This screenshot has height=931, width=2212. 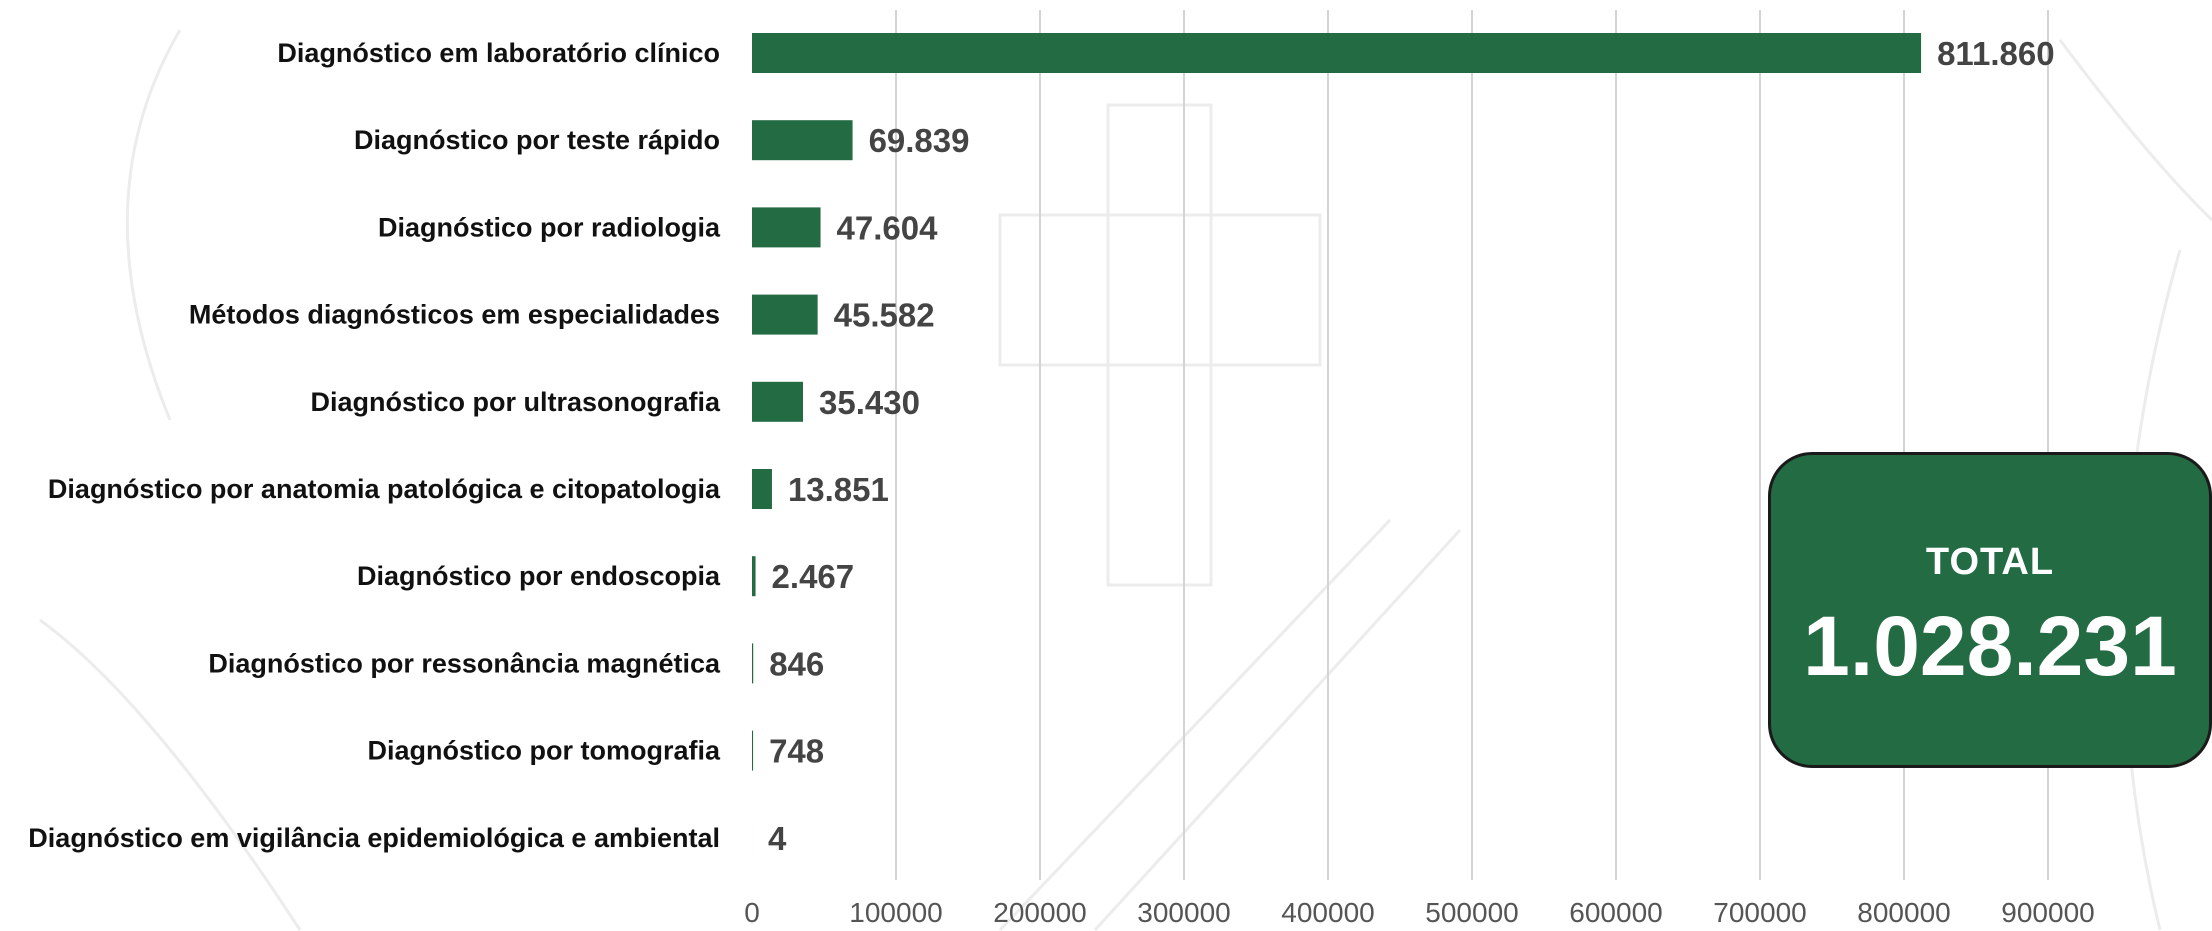 I want to click on data-label: 846, so click(x=796, y=663).